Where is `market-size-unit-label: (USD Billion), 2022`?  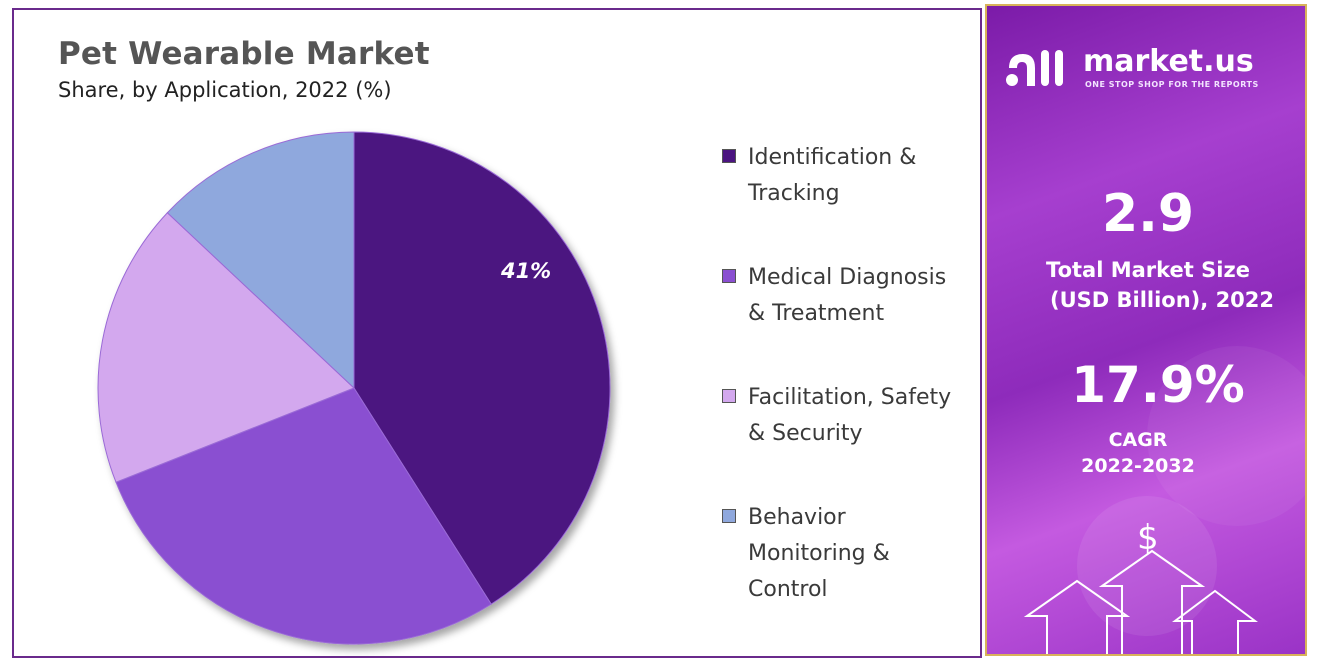
market-size-unit-label: (USD Billion), 2022 is located at coordinates (1162, 300).